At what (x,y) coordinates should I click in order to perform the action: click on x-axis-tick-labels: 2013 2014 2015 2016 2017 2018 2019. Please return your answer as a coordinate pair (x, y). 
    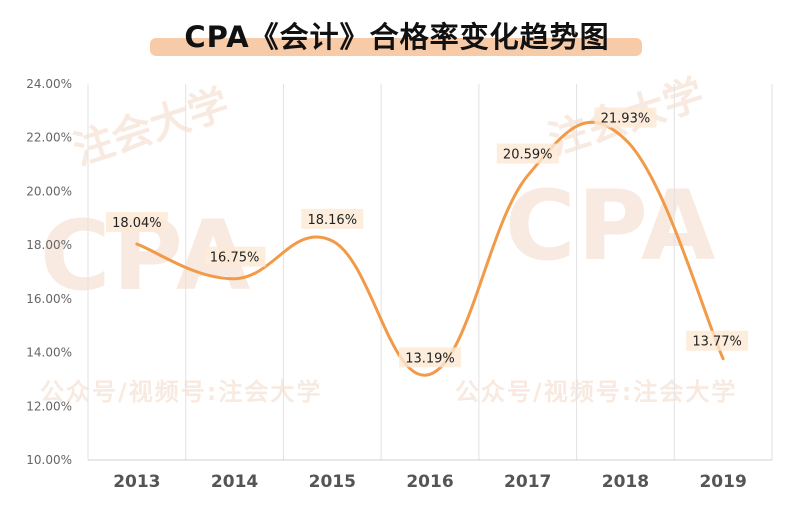
    Looking at the image, I should click on (430, 482).